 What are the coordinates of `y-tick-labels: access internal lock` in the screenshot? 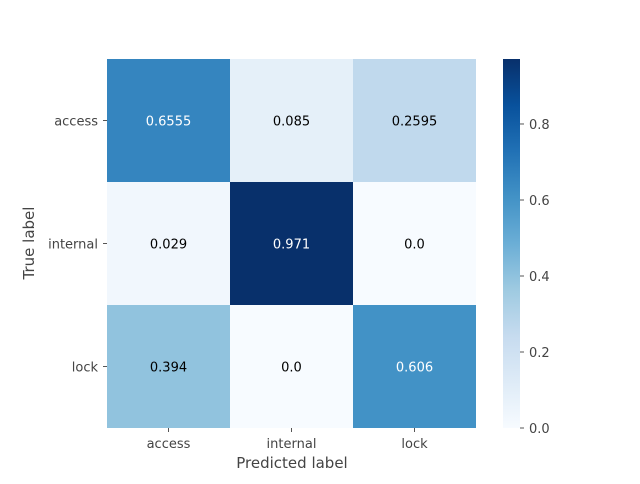 It's located at (77, 245).